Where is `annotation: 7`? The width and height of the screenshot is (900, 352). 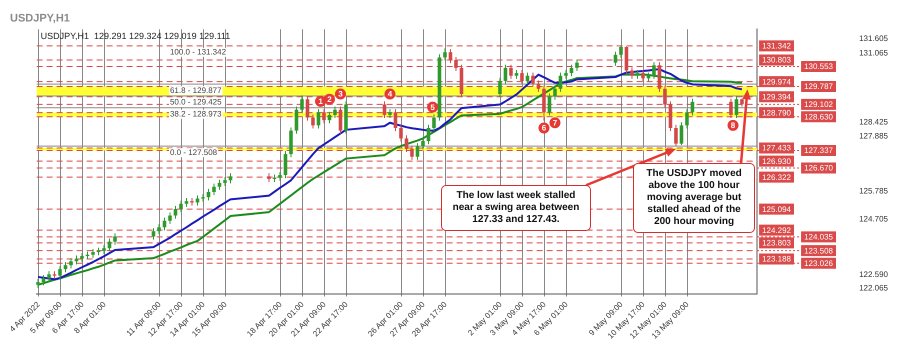
annotation: 7 is located at coordinates (555, 123).